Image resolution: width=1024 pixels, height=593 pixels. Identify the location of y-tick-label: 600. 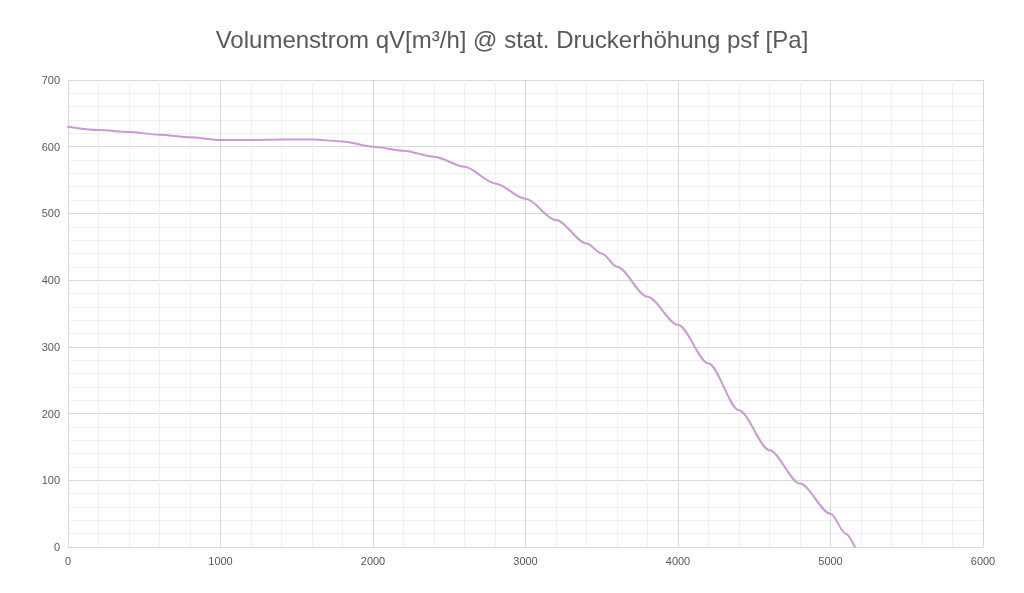
(50, 146).